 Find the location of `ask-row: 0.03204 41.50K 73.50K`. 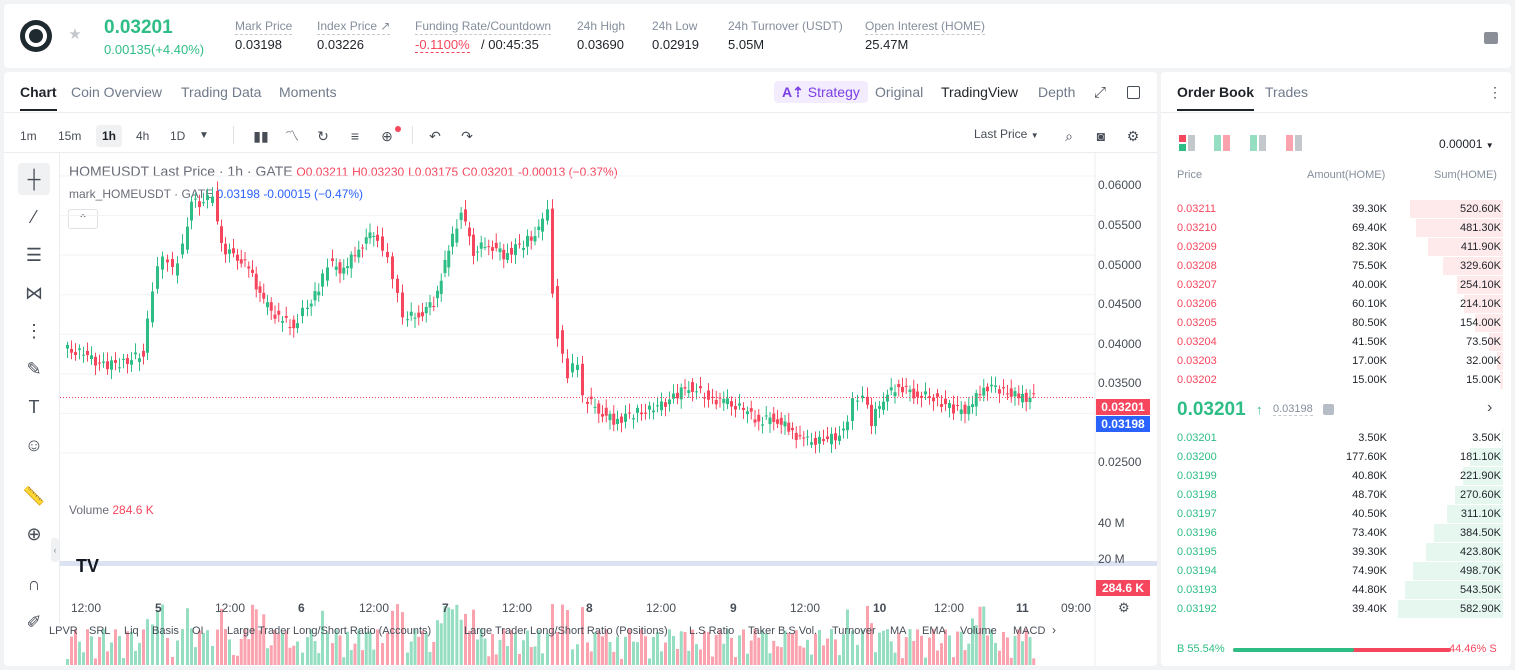

ask-row: 0.03204 41.50K 73.50K is located at coordinates (1336, 342).